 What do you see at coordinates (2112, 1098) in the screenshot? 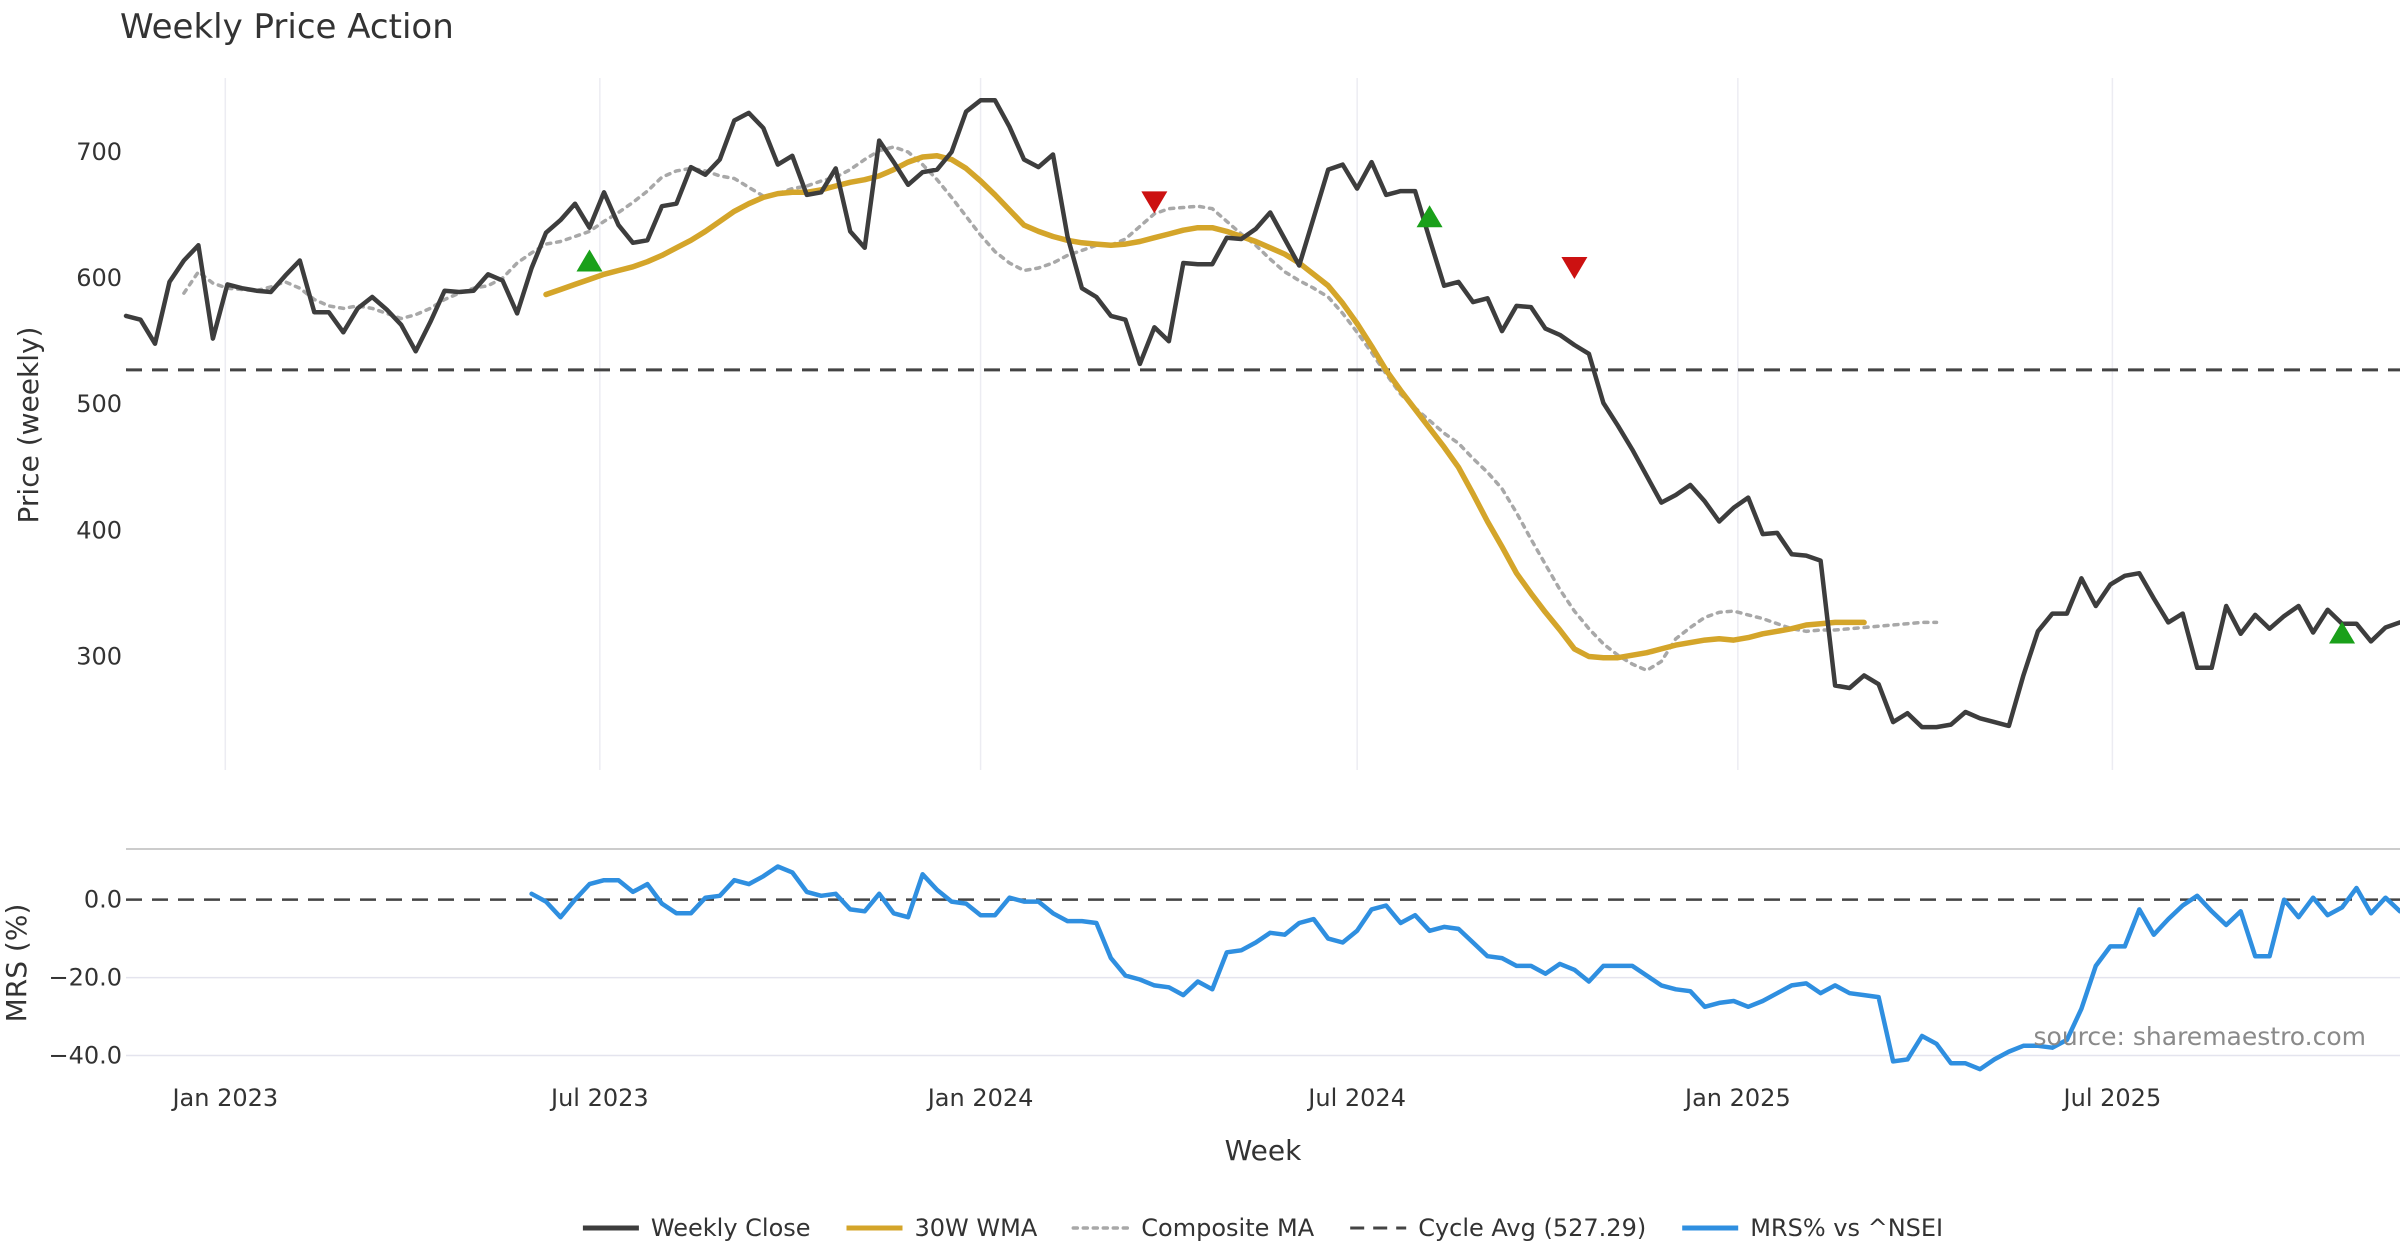
I see `x-tick-label: Jul 2025` at bounding box center [2112, 1098].